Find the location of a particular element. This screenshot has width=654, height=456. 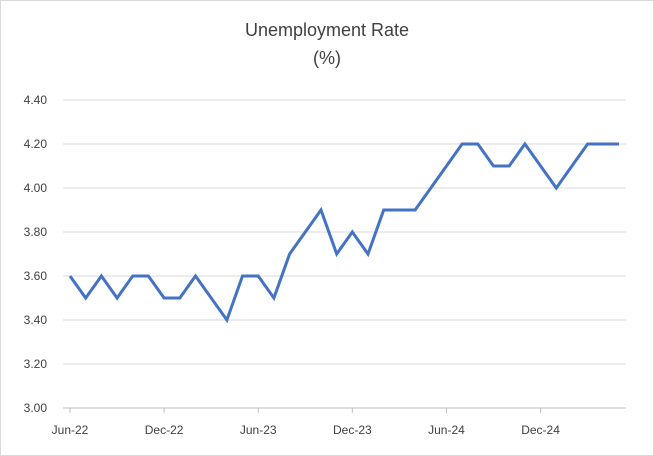

chart-subtitle: (%) is located at coordinates (327, 58).